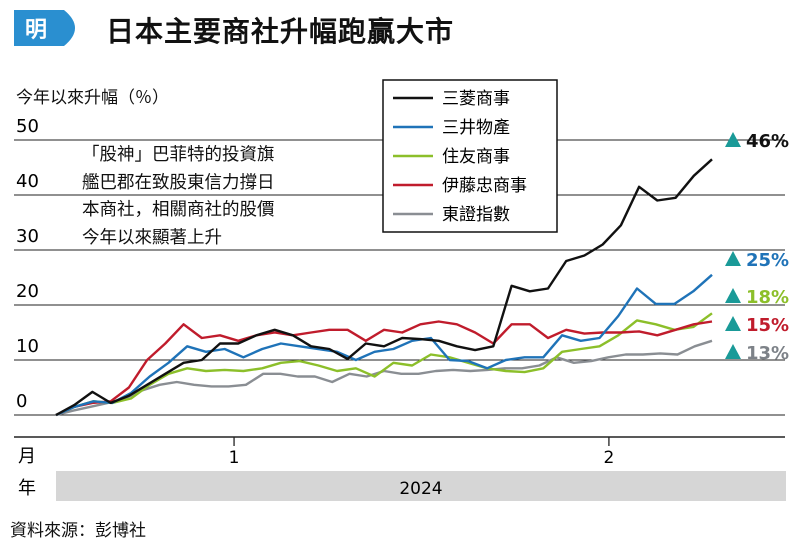  I want to click on x-tick-label: 2, so click(609, 458).